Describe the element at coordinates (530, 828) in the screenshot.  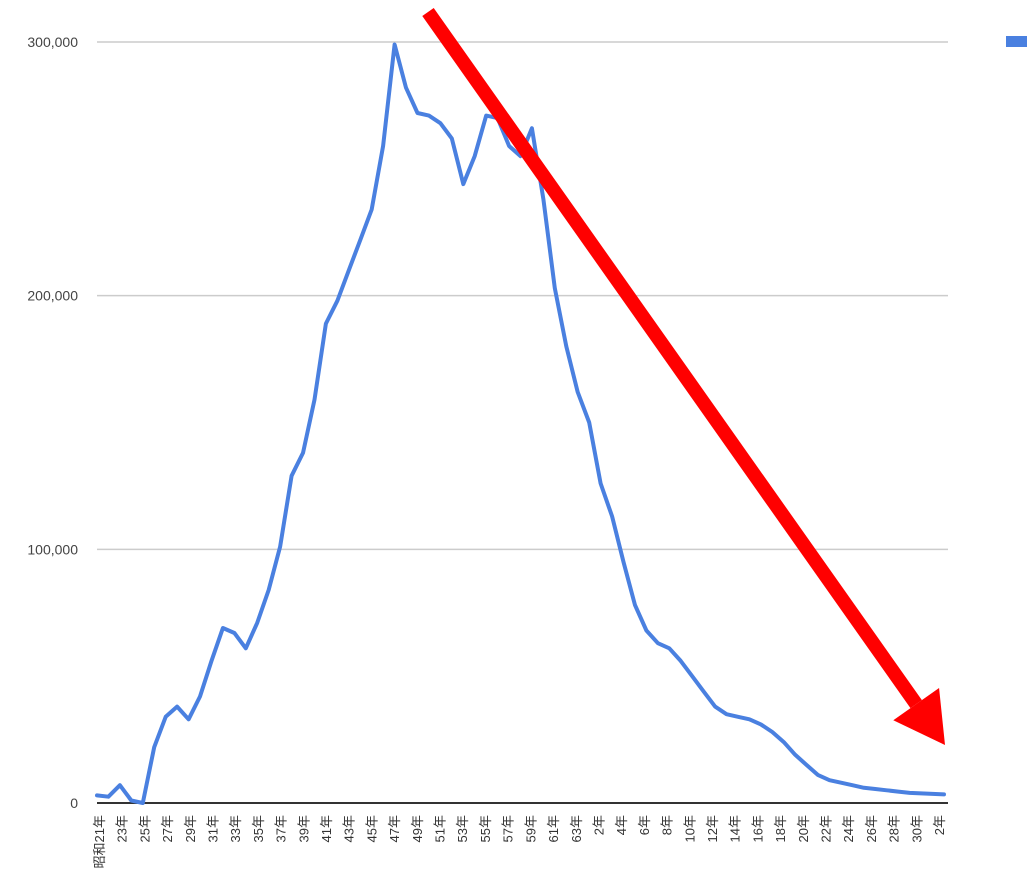
I see `x-tick-label: 59年` at that location.